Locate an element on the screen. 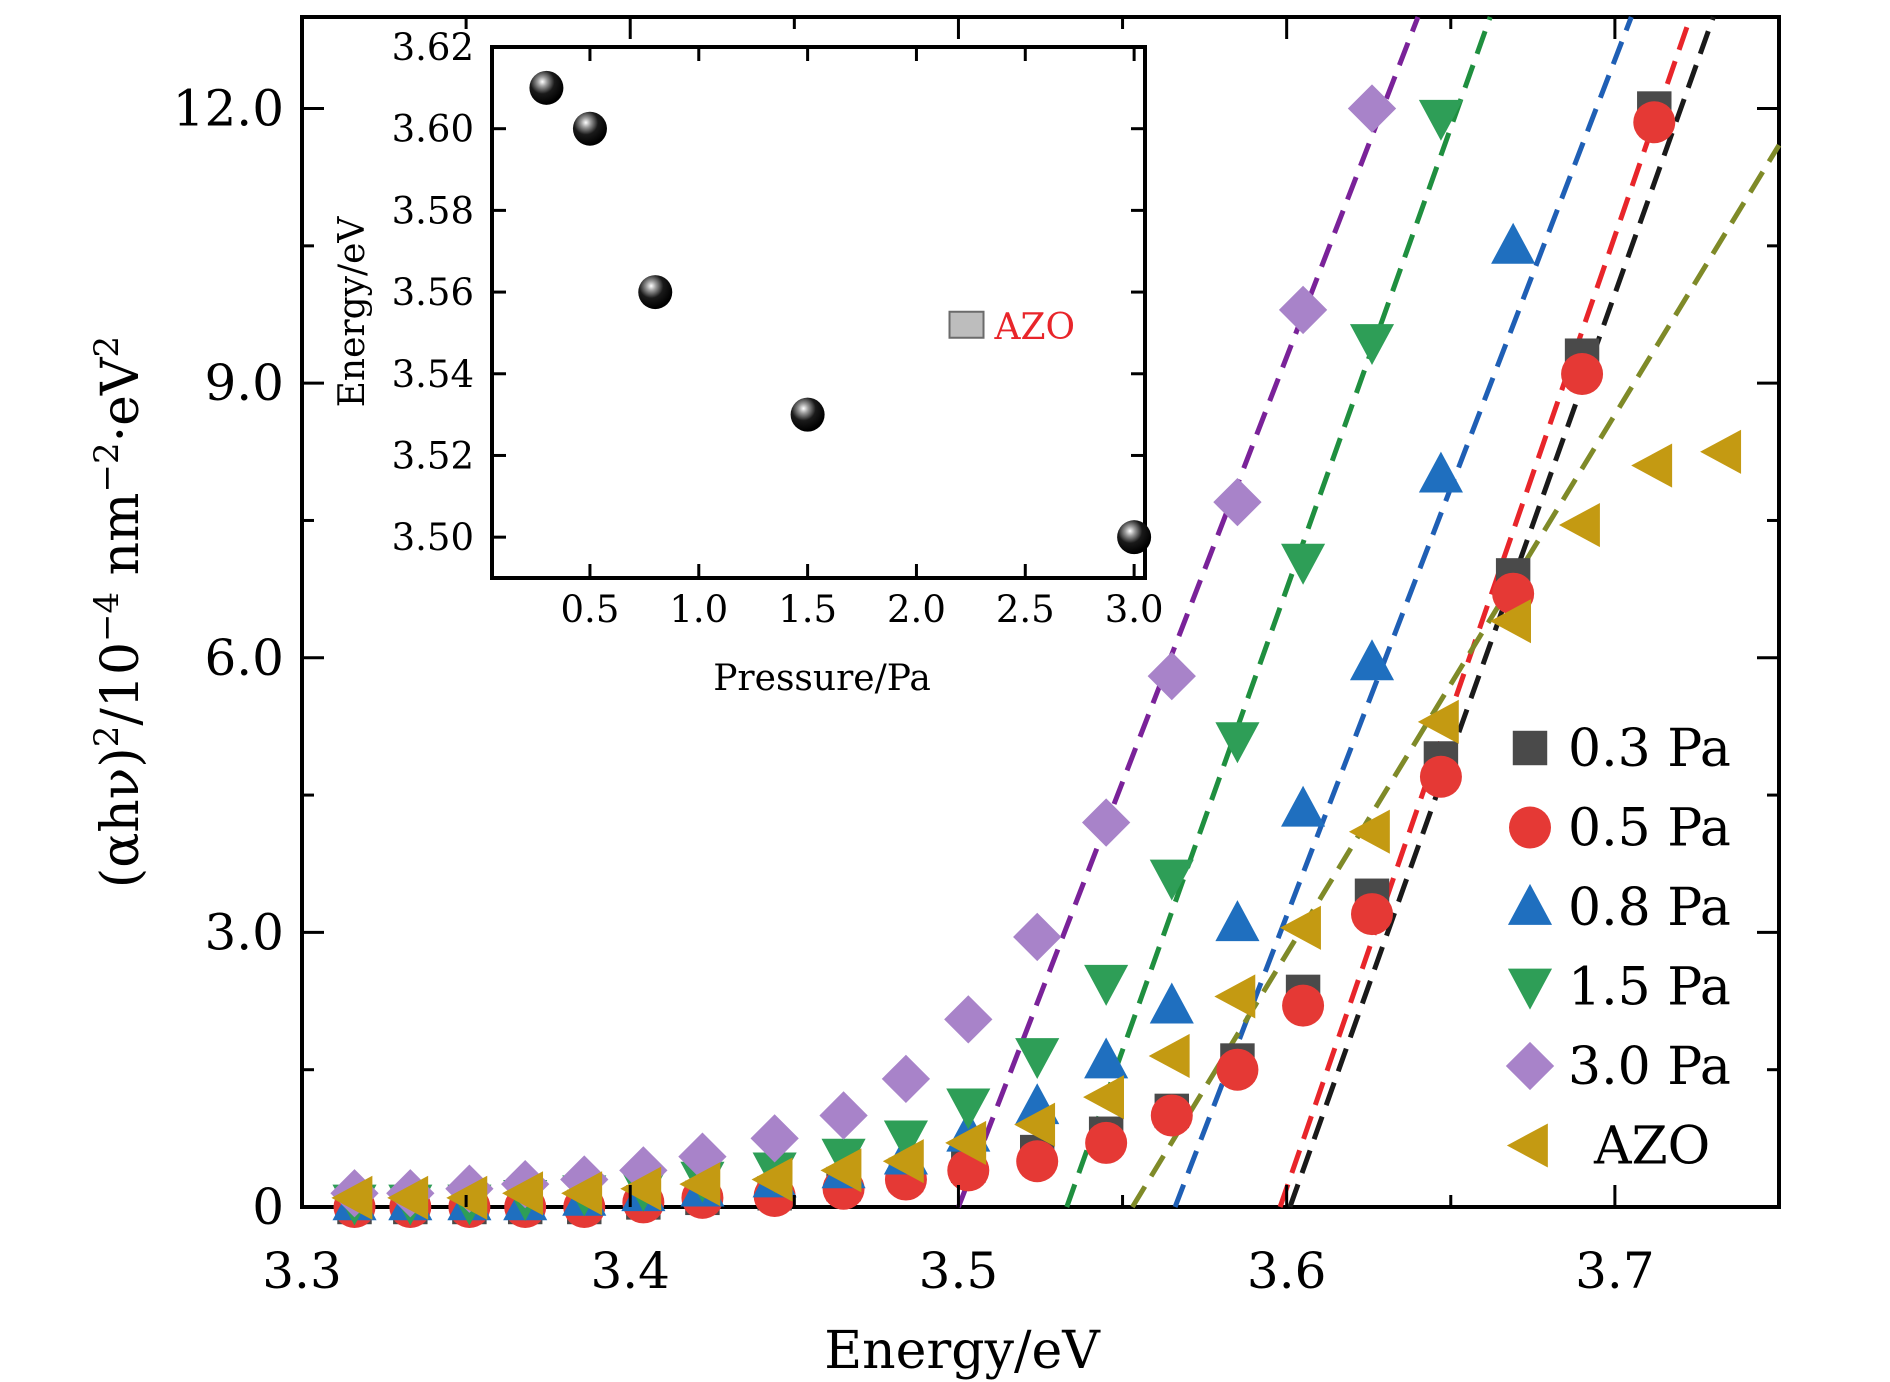  x-tick-label: 3.3 is located at coordinates (302, 1271).